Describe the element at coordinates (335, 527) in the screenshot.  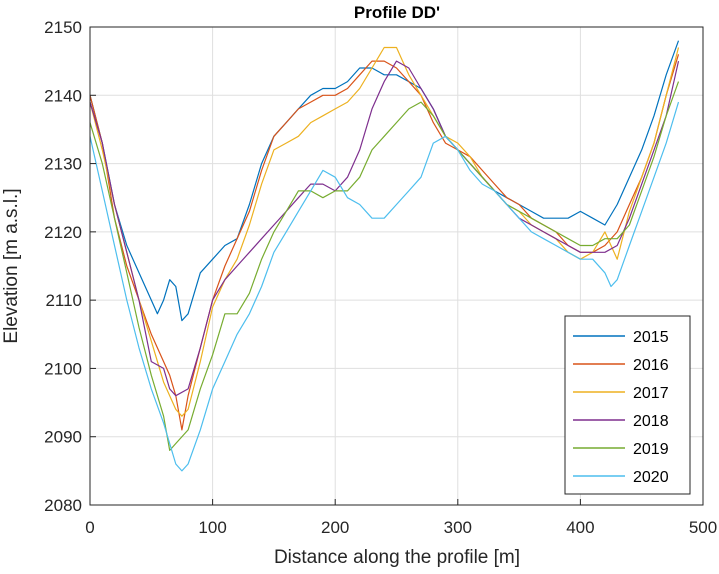
I see `x-tick-label: 200` at that location.